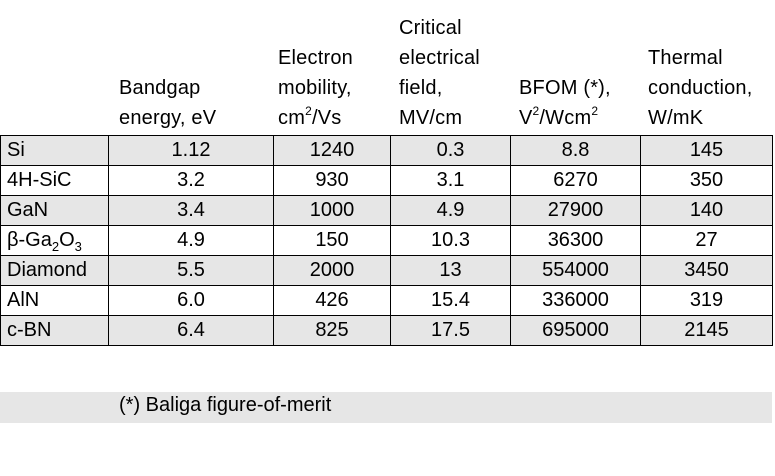 The width and height of the screenshot is (775, 476). What do you see at coordinates (575, 240) in the screenshot?
I see `bfom-cell: 36300` at bounding box center [575, 240].